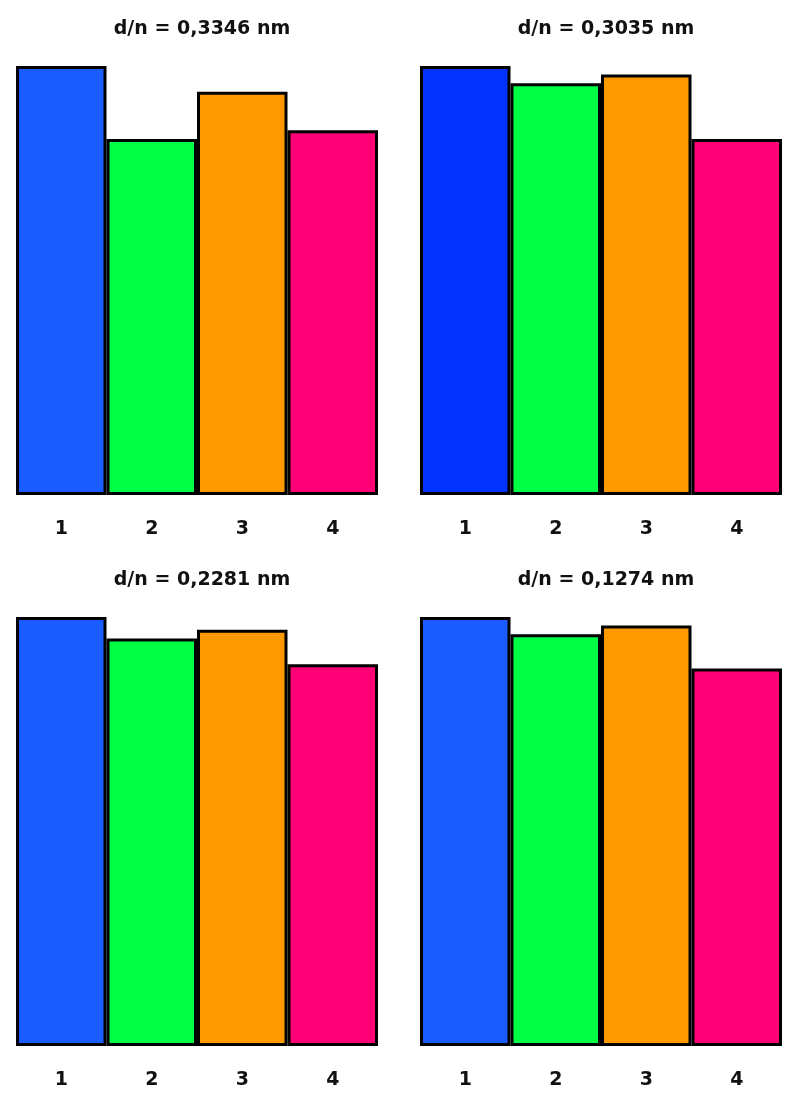 The image size is (808, 1102). What do you see at coordinates (202, 577) in the screenshot?
I see `chart-title: d/n = 0,2281 nm` at bounding box center [202, 577].